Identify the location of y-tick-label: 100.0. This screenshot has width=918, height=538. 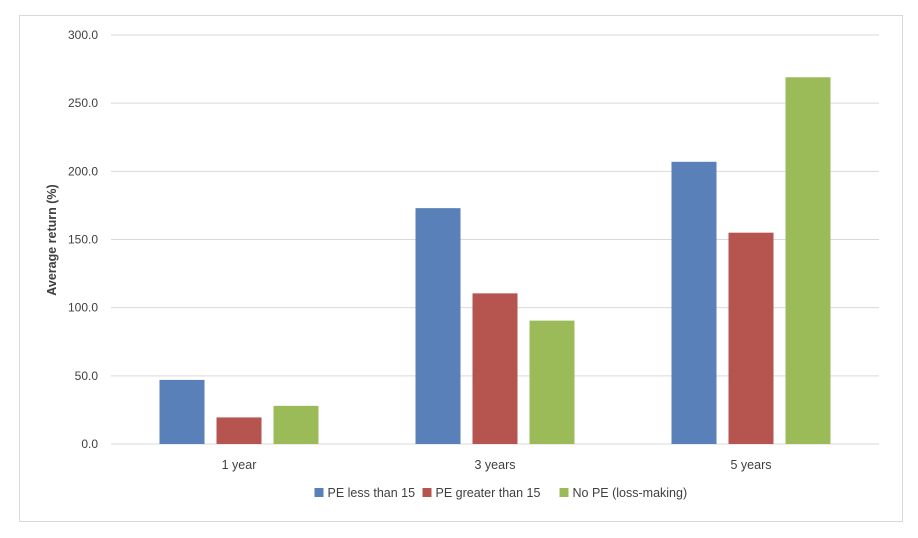
(83, 308).